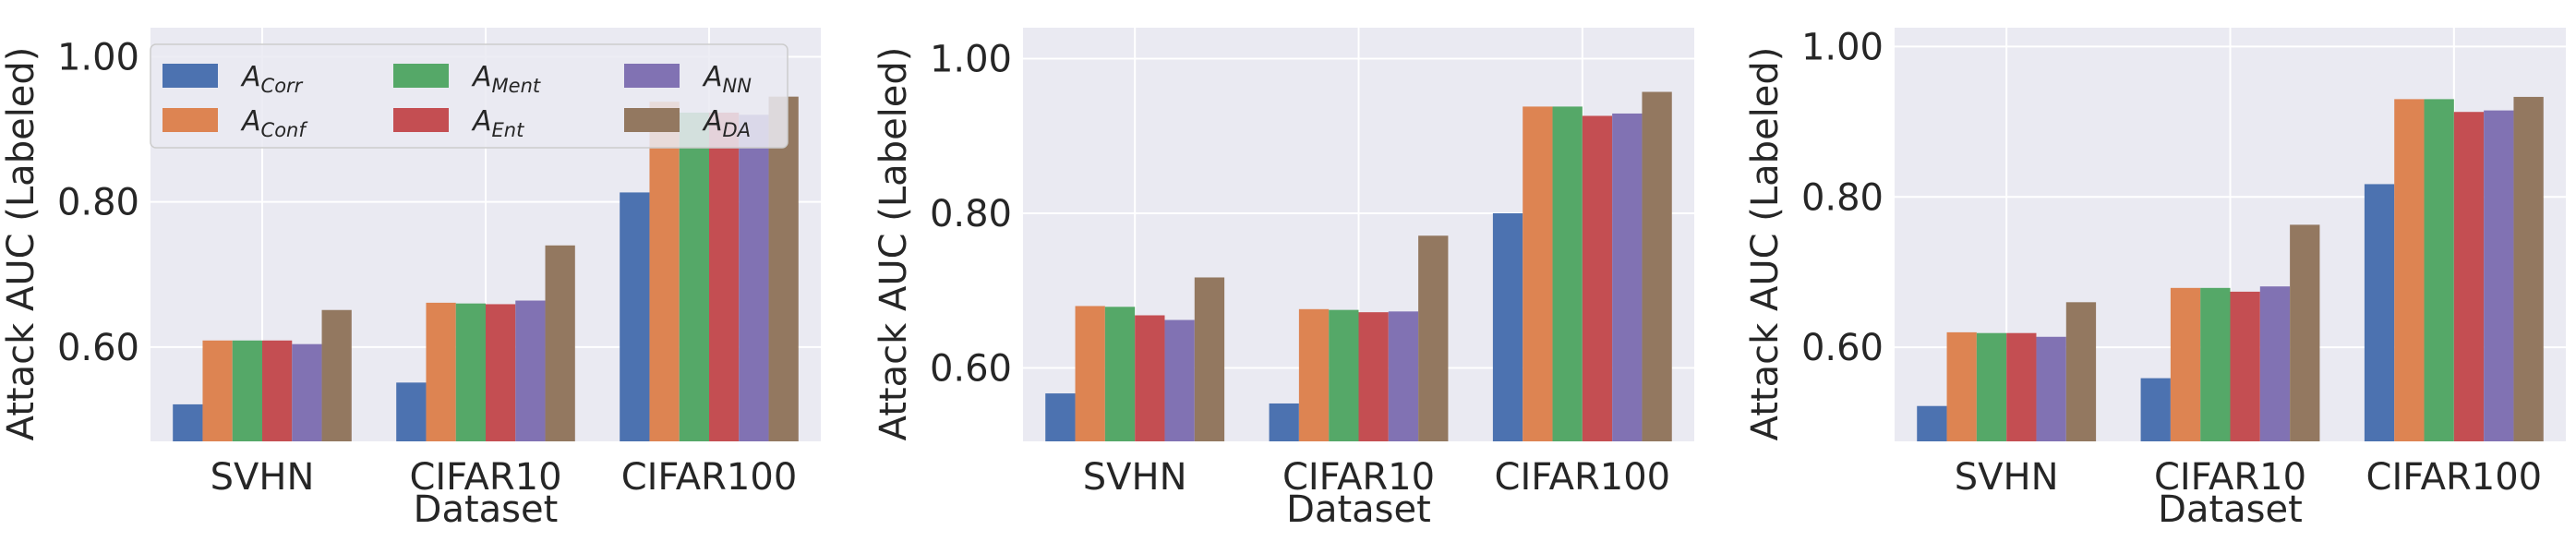 The height and width of the screenshot is (554, 2576). What do you see at coordinates (285, 130) in the screenshot?
I see `legend-label: Conf` at bounding box center [285, 130].